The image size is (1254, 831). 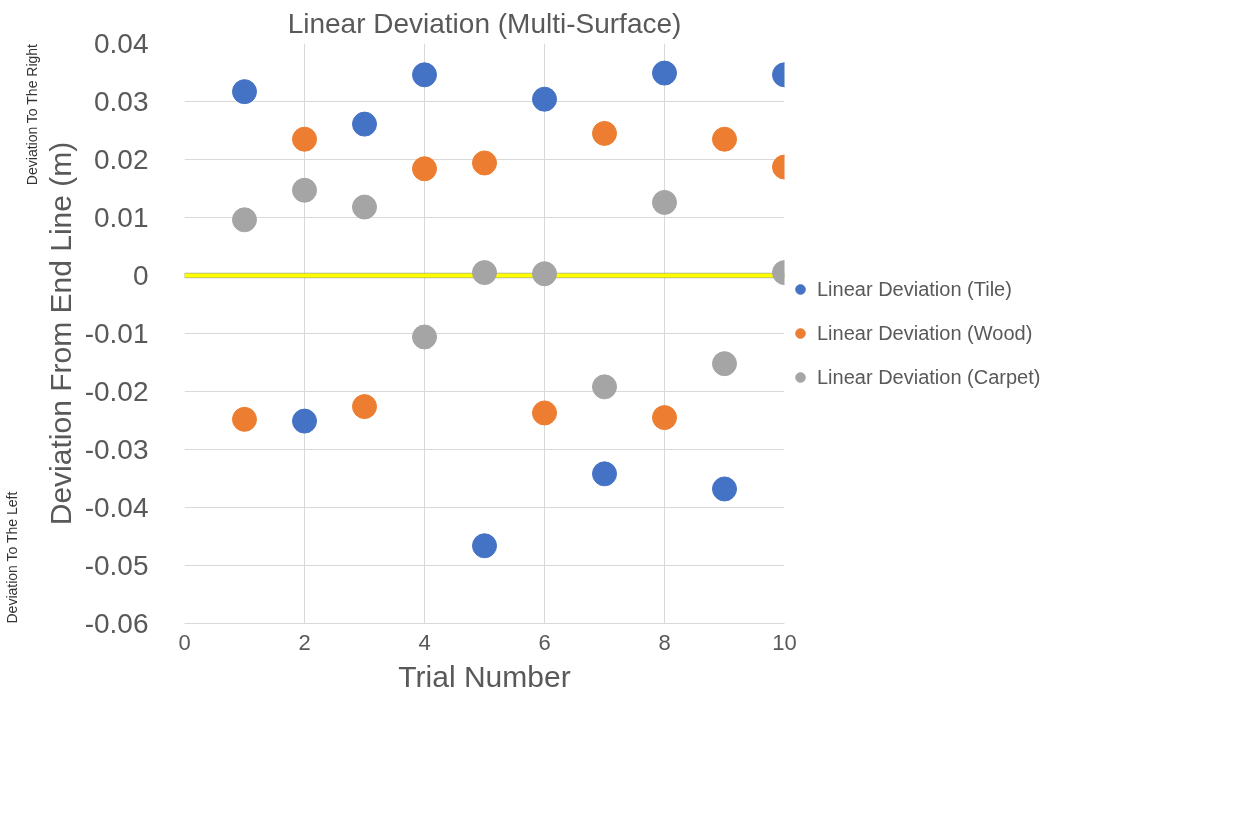 What do you see at coordinates (60, 333) in the screenshot?
I see `y-axis-title: Deviation From End Line (m)` at bounding box center [60, 333].